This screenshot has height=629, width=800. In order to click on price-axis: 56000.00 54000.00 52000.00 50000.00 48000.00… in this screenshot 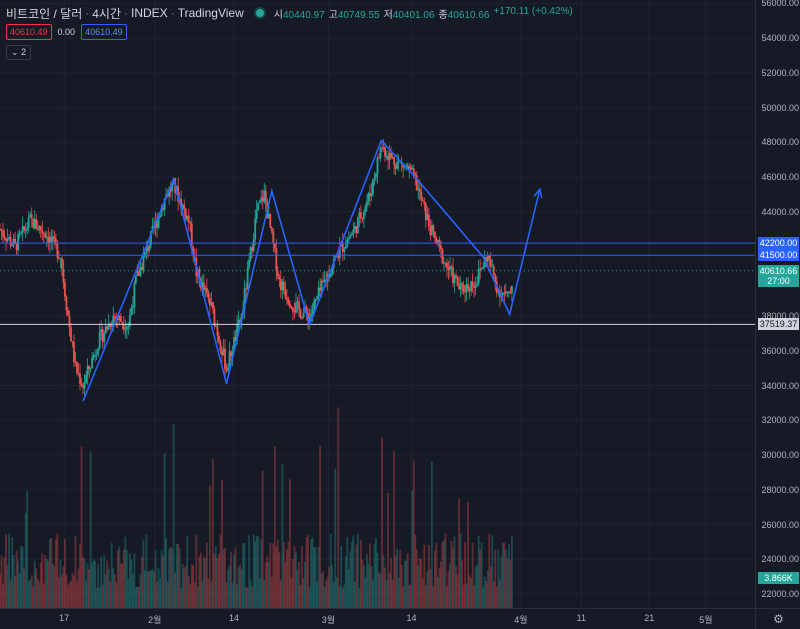, I will do `click(777, 304)`.